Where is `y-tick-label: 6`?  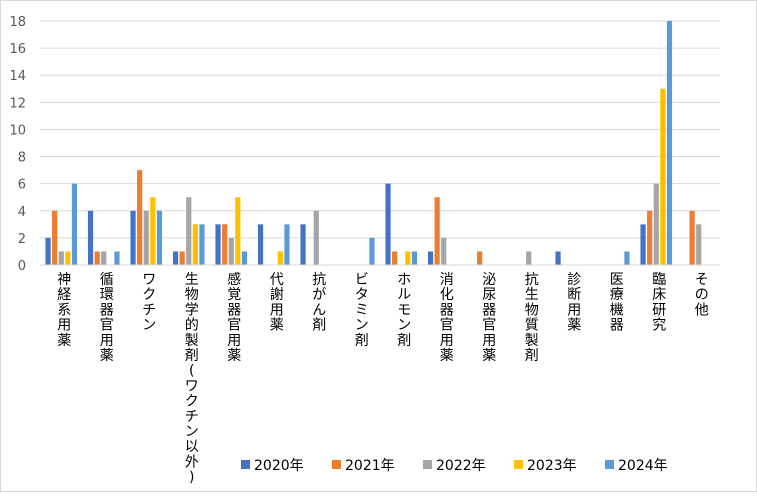
y-tick-label: 6 is located at coordinates (22, 185).